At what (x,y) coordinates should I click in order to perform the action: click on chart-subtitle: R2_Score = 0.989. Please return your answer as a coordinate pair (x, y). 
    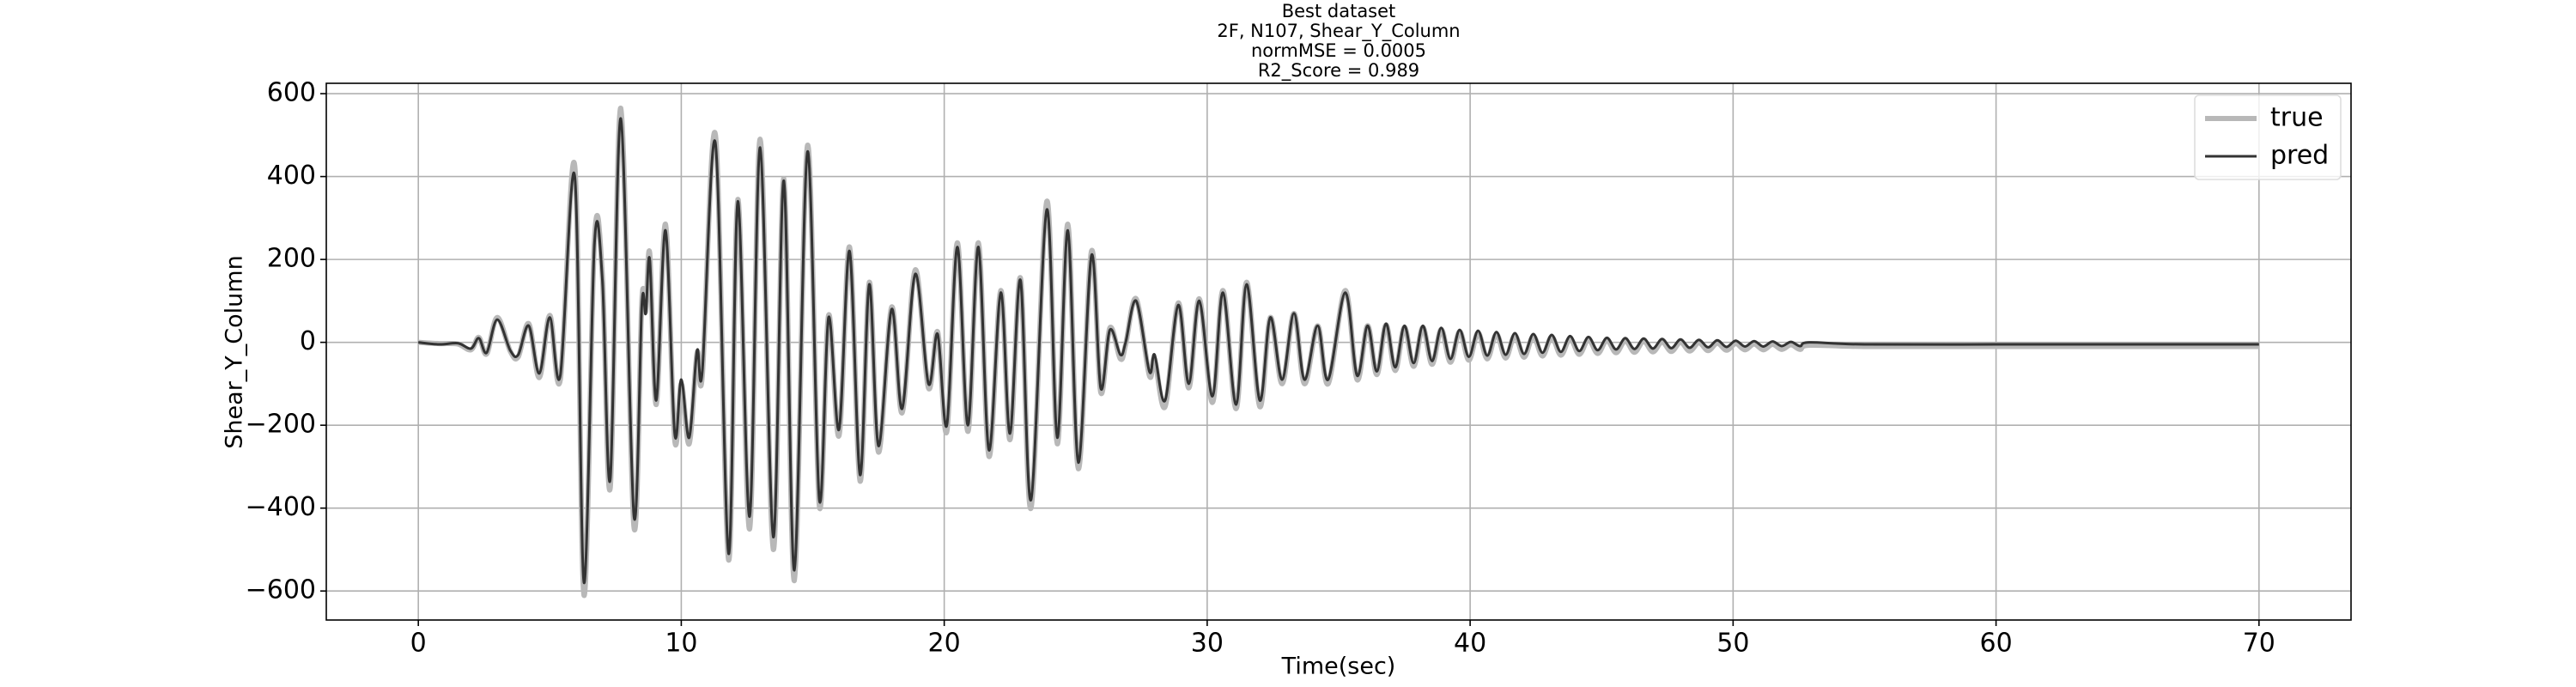
    Looking at the image, I should click on (1338, 71).